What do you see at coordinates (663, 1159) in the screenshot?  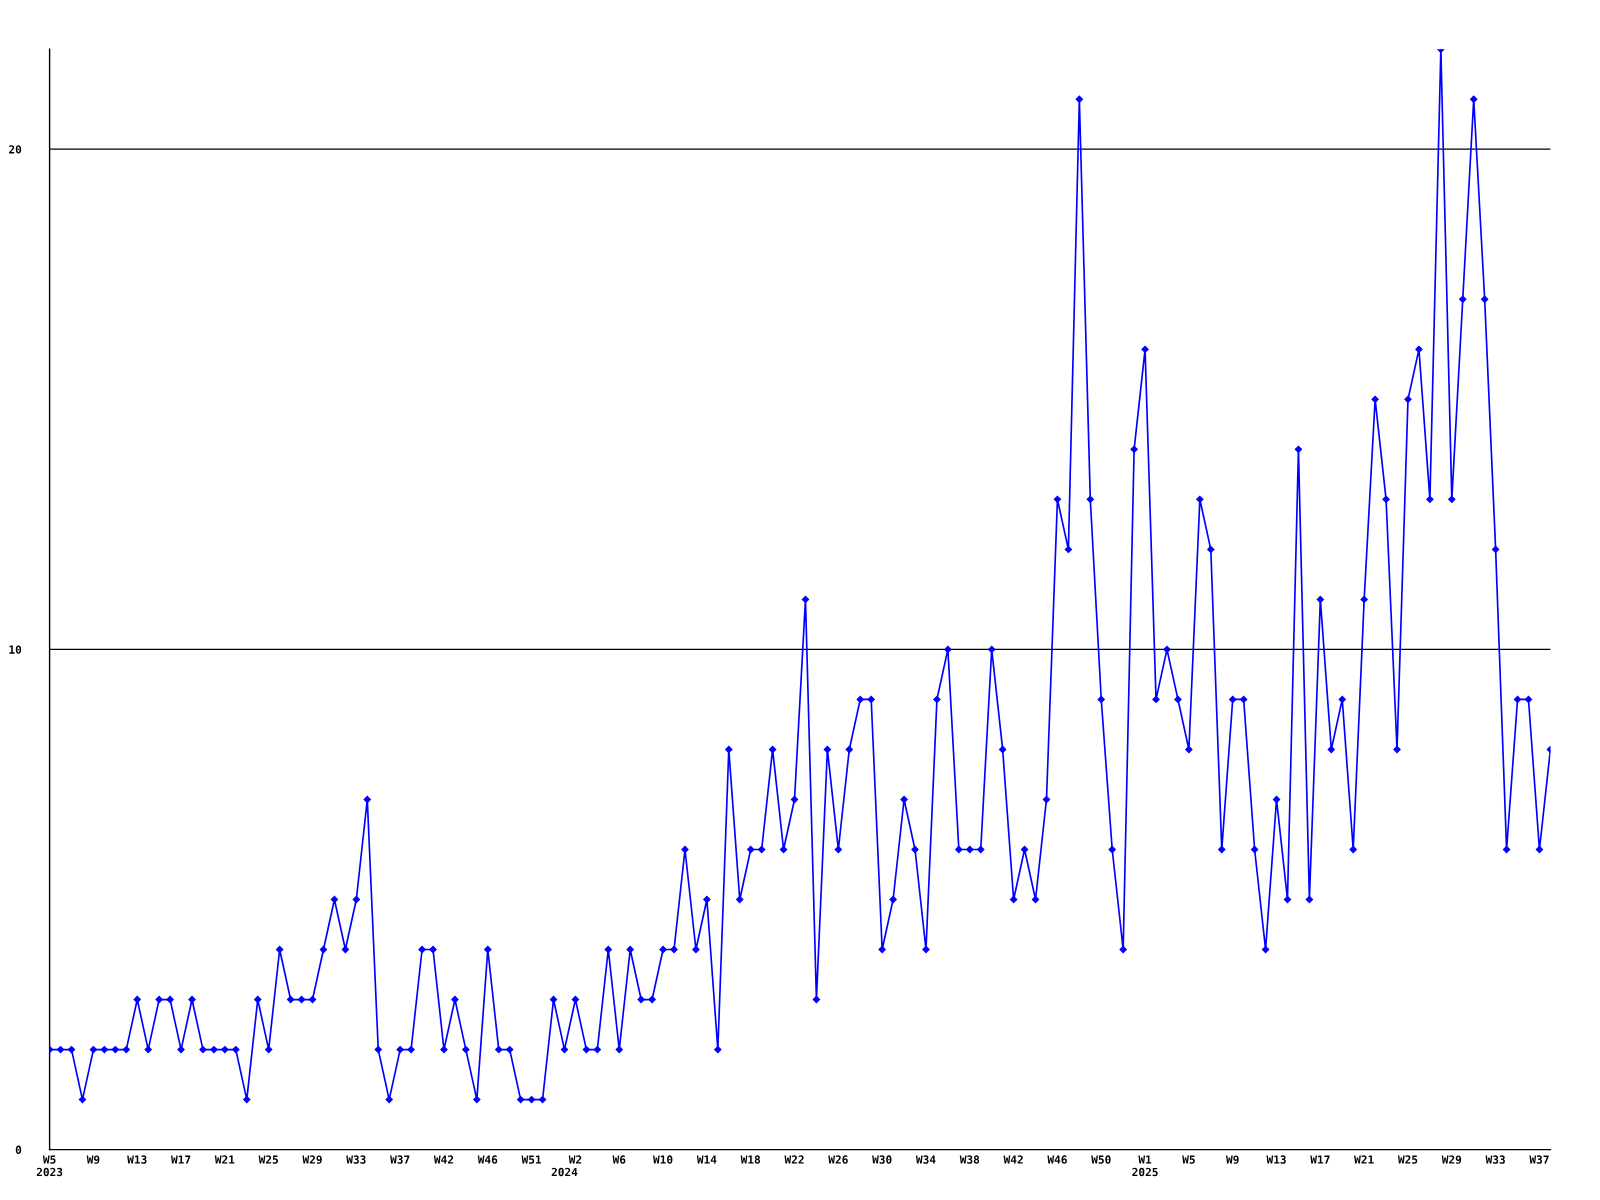 I see `x-tick-label: W10` at bounding box center [663, 1159].